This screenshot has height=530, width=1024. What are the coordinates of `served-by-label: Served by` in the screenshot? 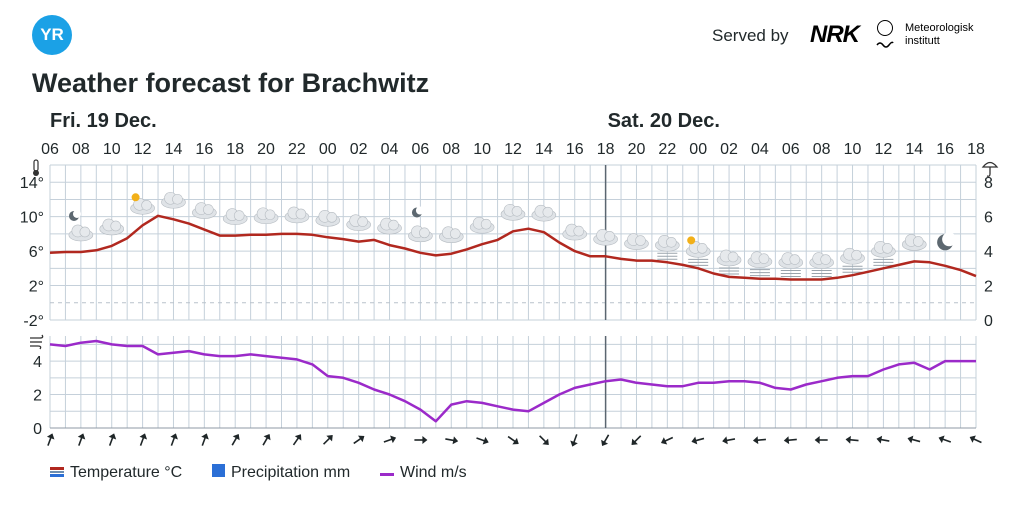 It's located at (750, 35).